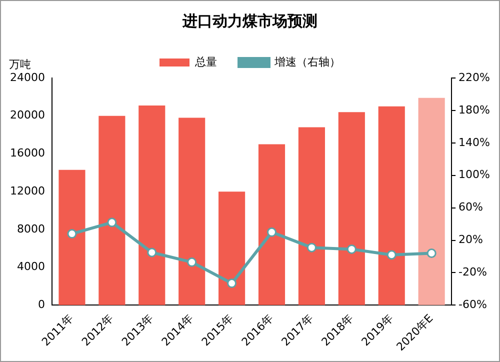 This screenshot has height=362, width=500. Describe the element at coordinates (307, 61) in the screenshot. I see `legend-label: 增速（右轴）` at that location.